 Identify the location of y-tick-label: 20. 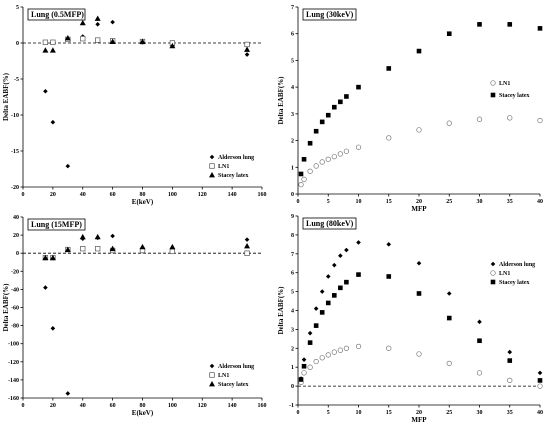
(16, 236).